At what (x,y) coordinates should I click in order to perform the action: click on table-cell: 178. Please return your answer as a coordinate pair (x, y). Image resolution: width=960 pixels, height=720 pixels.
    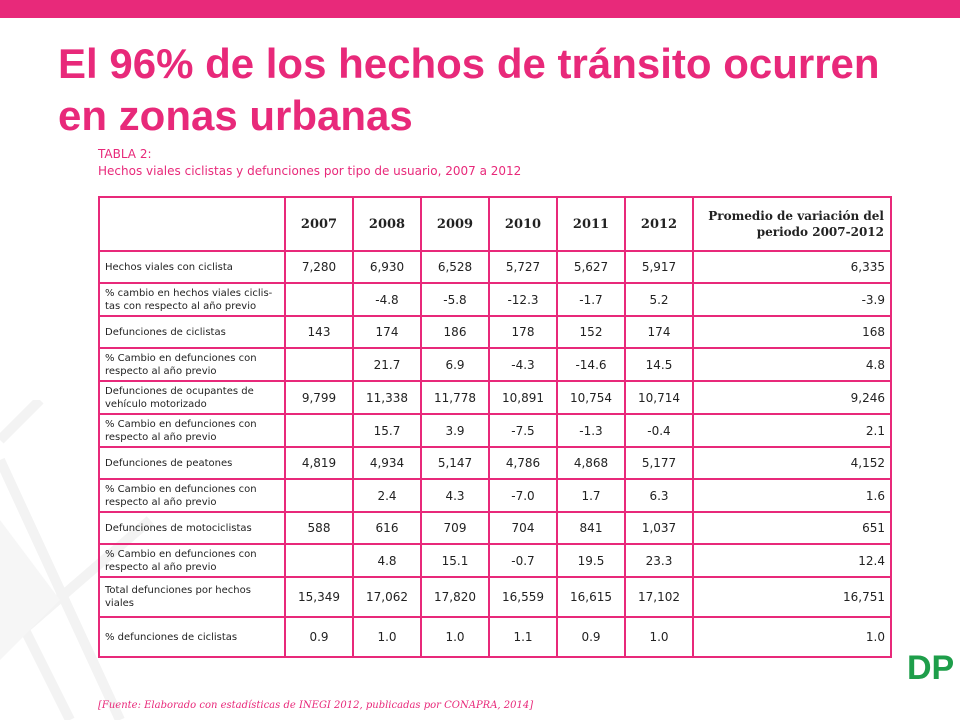
    Looking at the image, I should click on (523, 332).